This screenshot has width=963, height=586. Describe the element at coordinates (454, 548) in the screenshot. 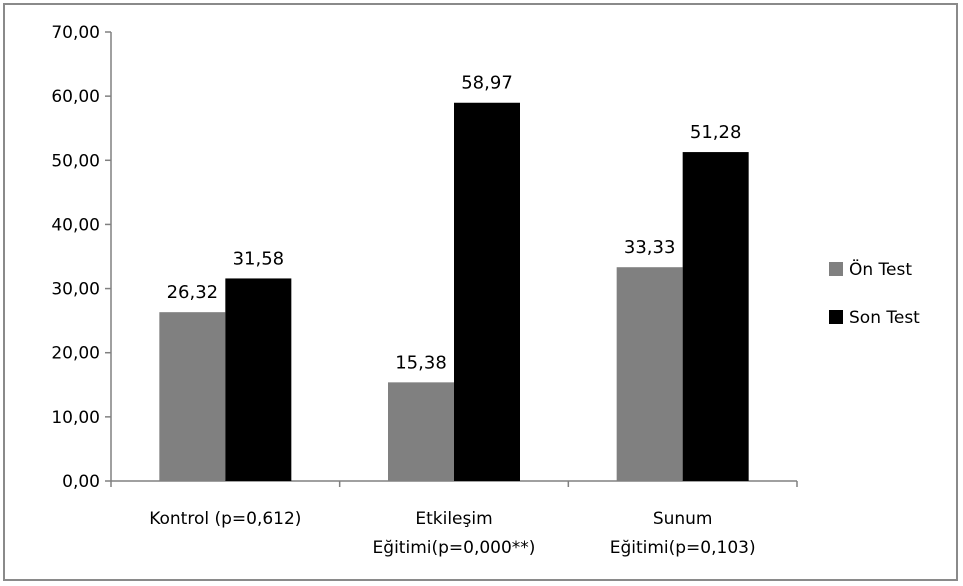

I see `category-label: Eğitimi(p=0,000**)` at that location.